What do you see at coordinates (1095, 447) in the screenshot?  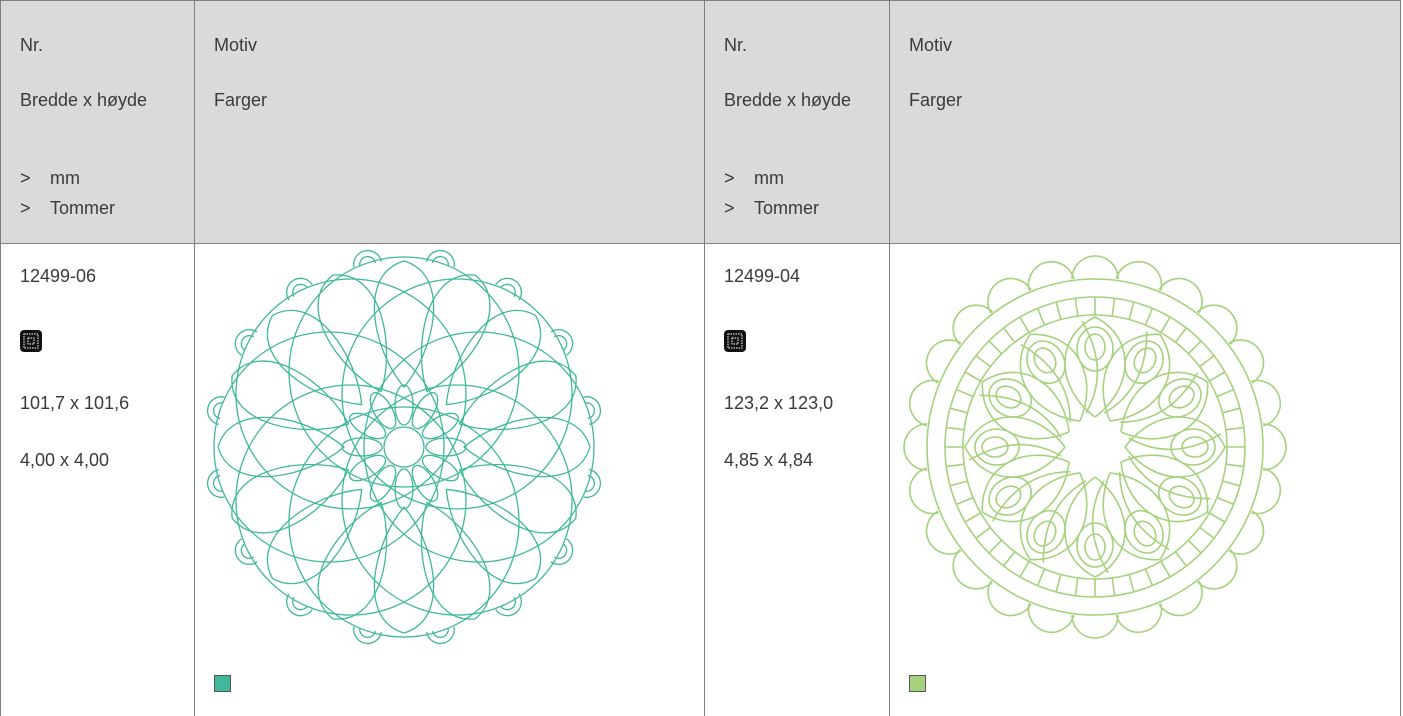 I see `motif-image` at bounding box center [1095, 447].